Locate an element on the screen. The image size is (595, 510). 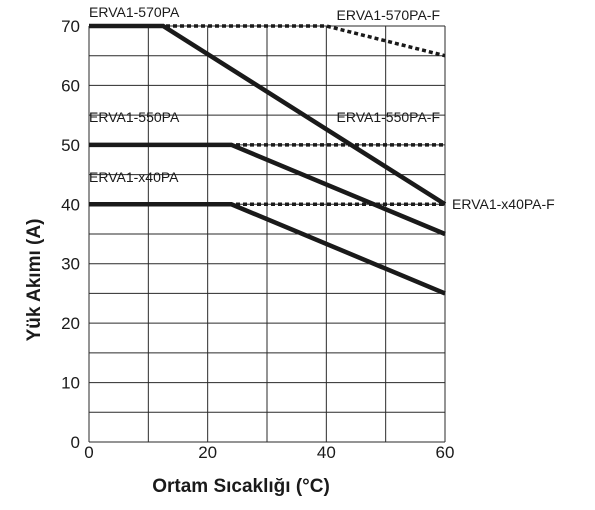
series-line-erva1-570pa-f is located at coordinates (267, 41).